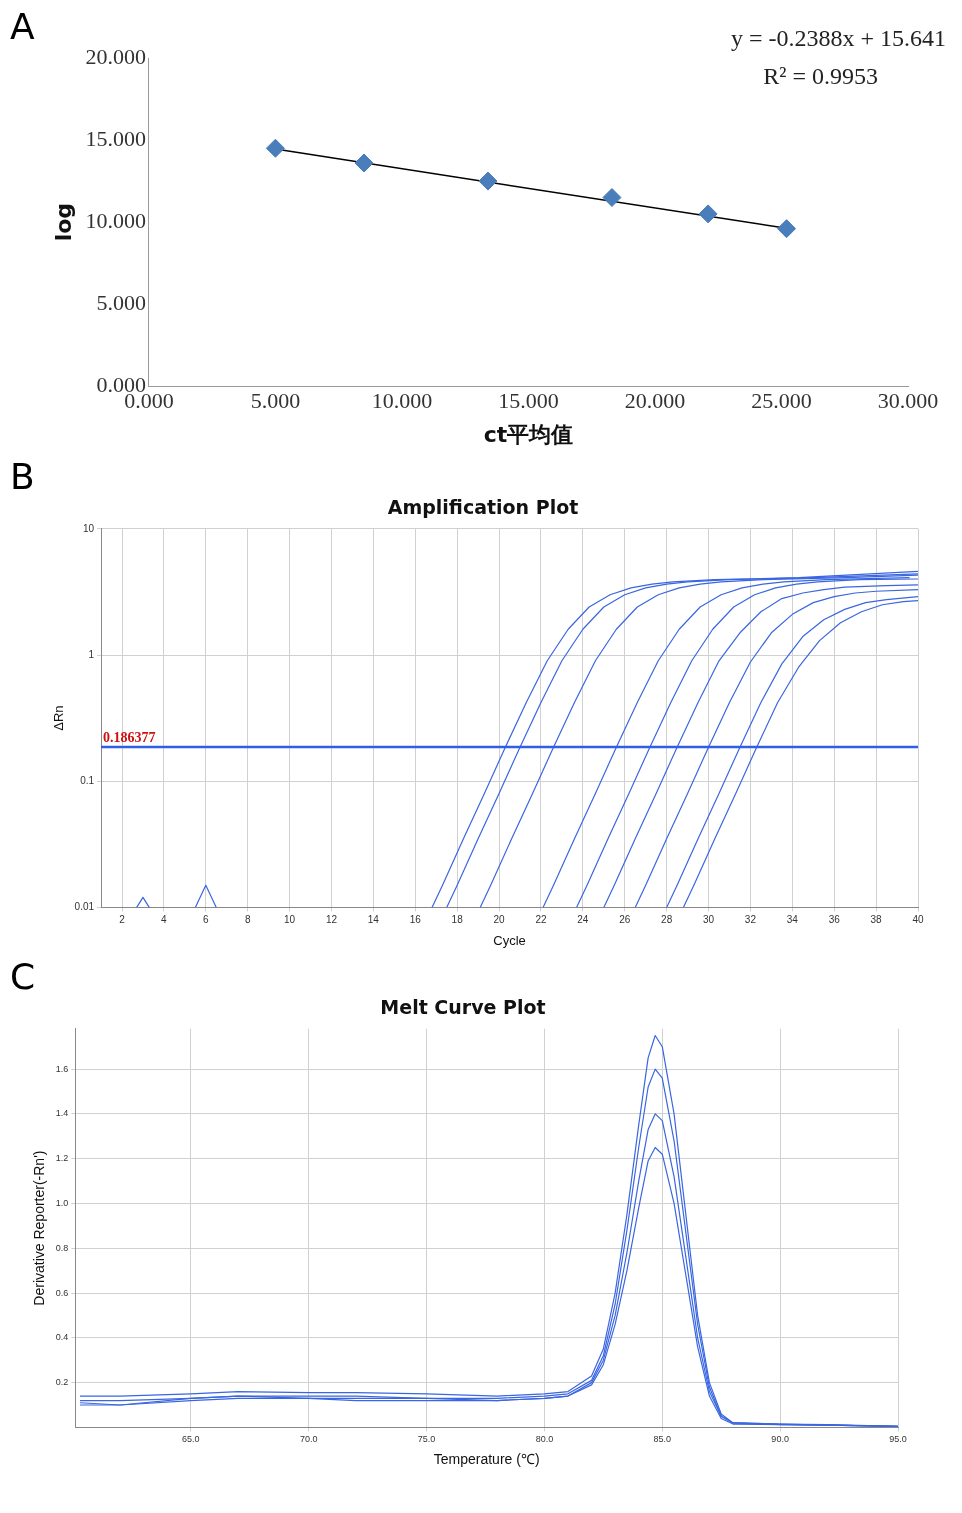 The width and height of the screenshot is (962, 1513). What do you see at coordinates (750, 920) in the screenshot?
I see `x-tick-label: 32` at bounding box center [750, 920].